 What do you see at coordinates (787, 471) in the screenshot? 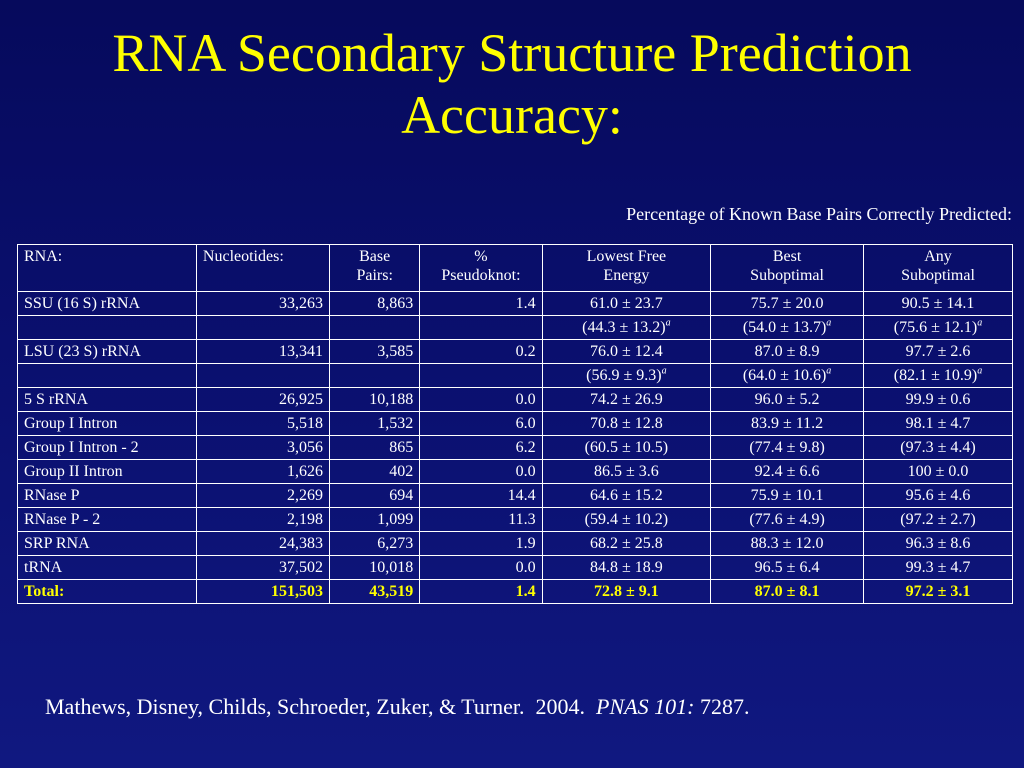
I see `cell-best-suboptimal: 92.4 ± 6.6` at bounding box center [787, 471].